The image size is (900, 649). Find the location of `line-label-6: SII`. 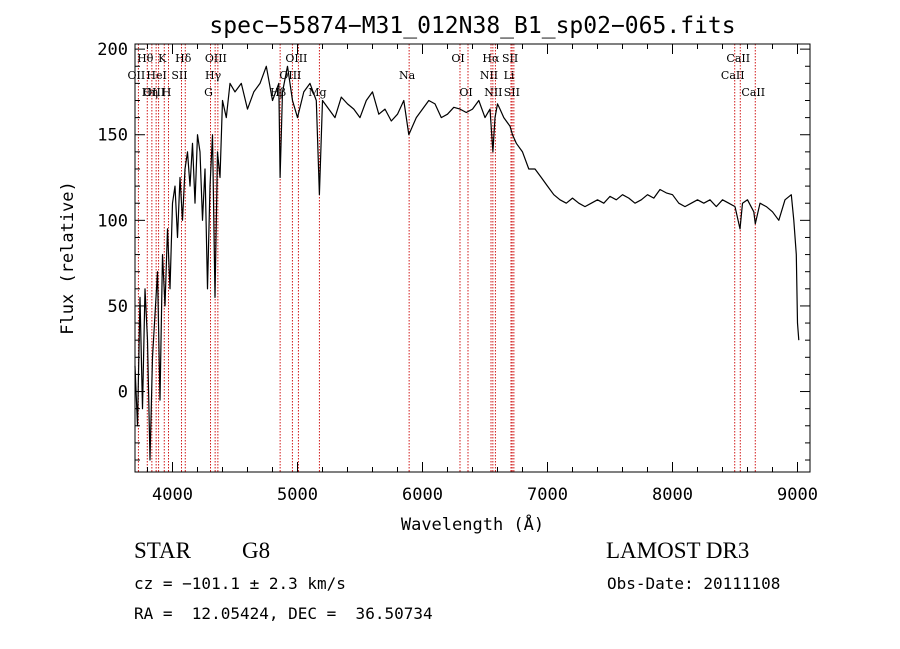

line-label-6: SII is located at coordinates (179, 75).